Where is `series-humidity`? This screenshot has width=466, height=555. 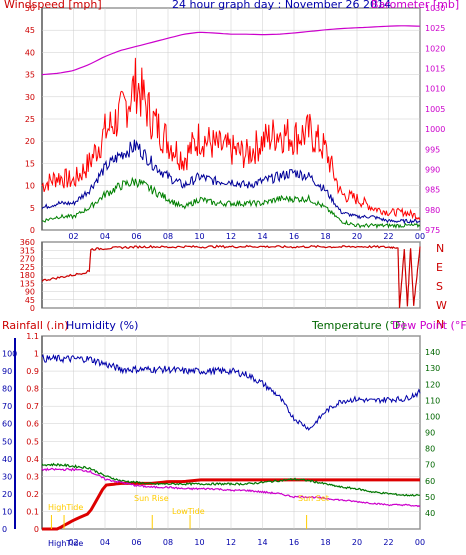 series-humidity is located at coordinates (231, 392).